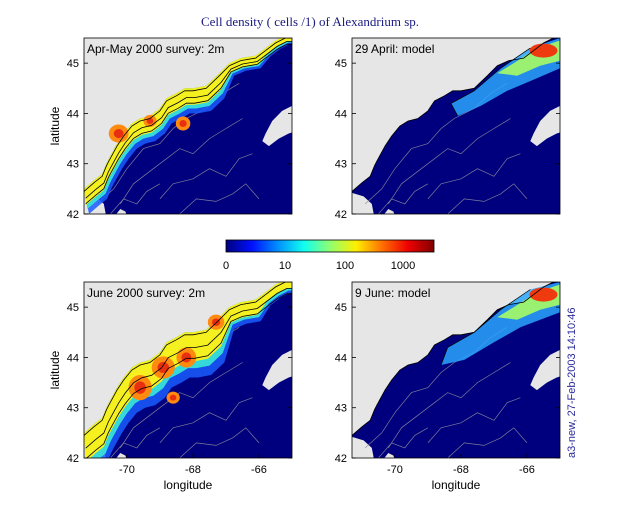 This screenshot has height=516, width=642. Describe the element at coordinates (146, 293) in the screenshot. I see `panel-label: June 2000 survey: 2m` at that location.